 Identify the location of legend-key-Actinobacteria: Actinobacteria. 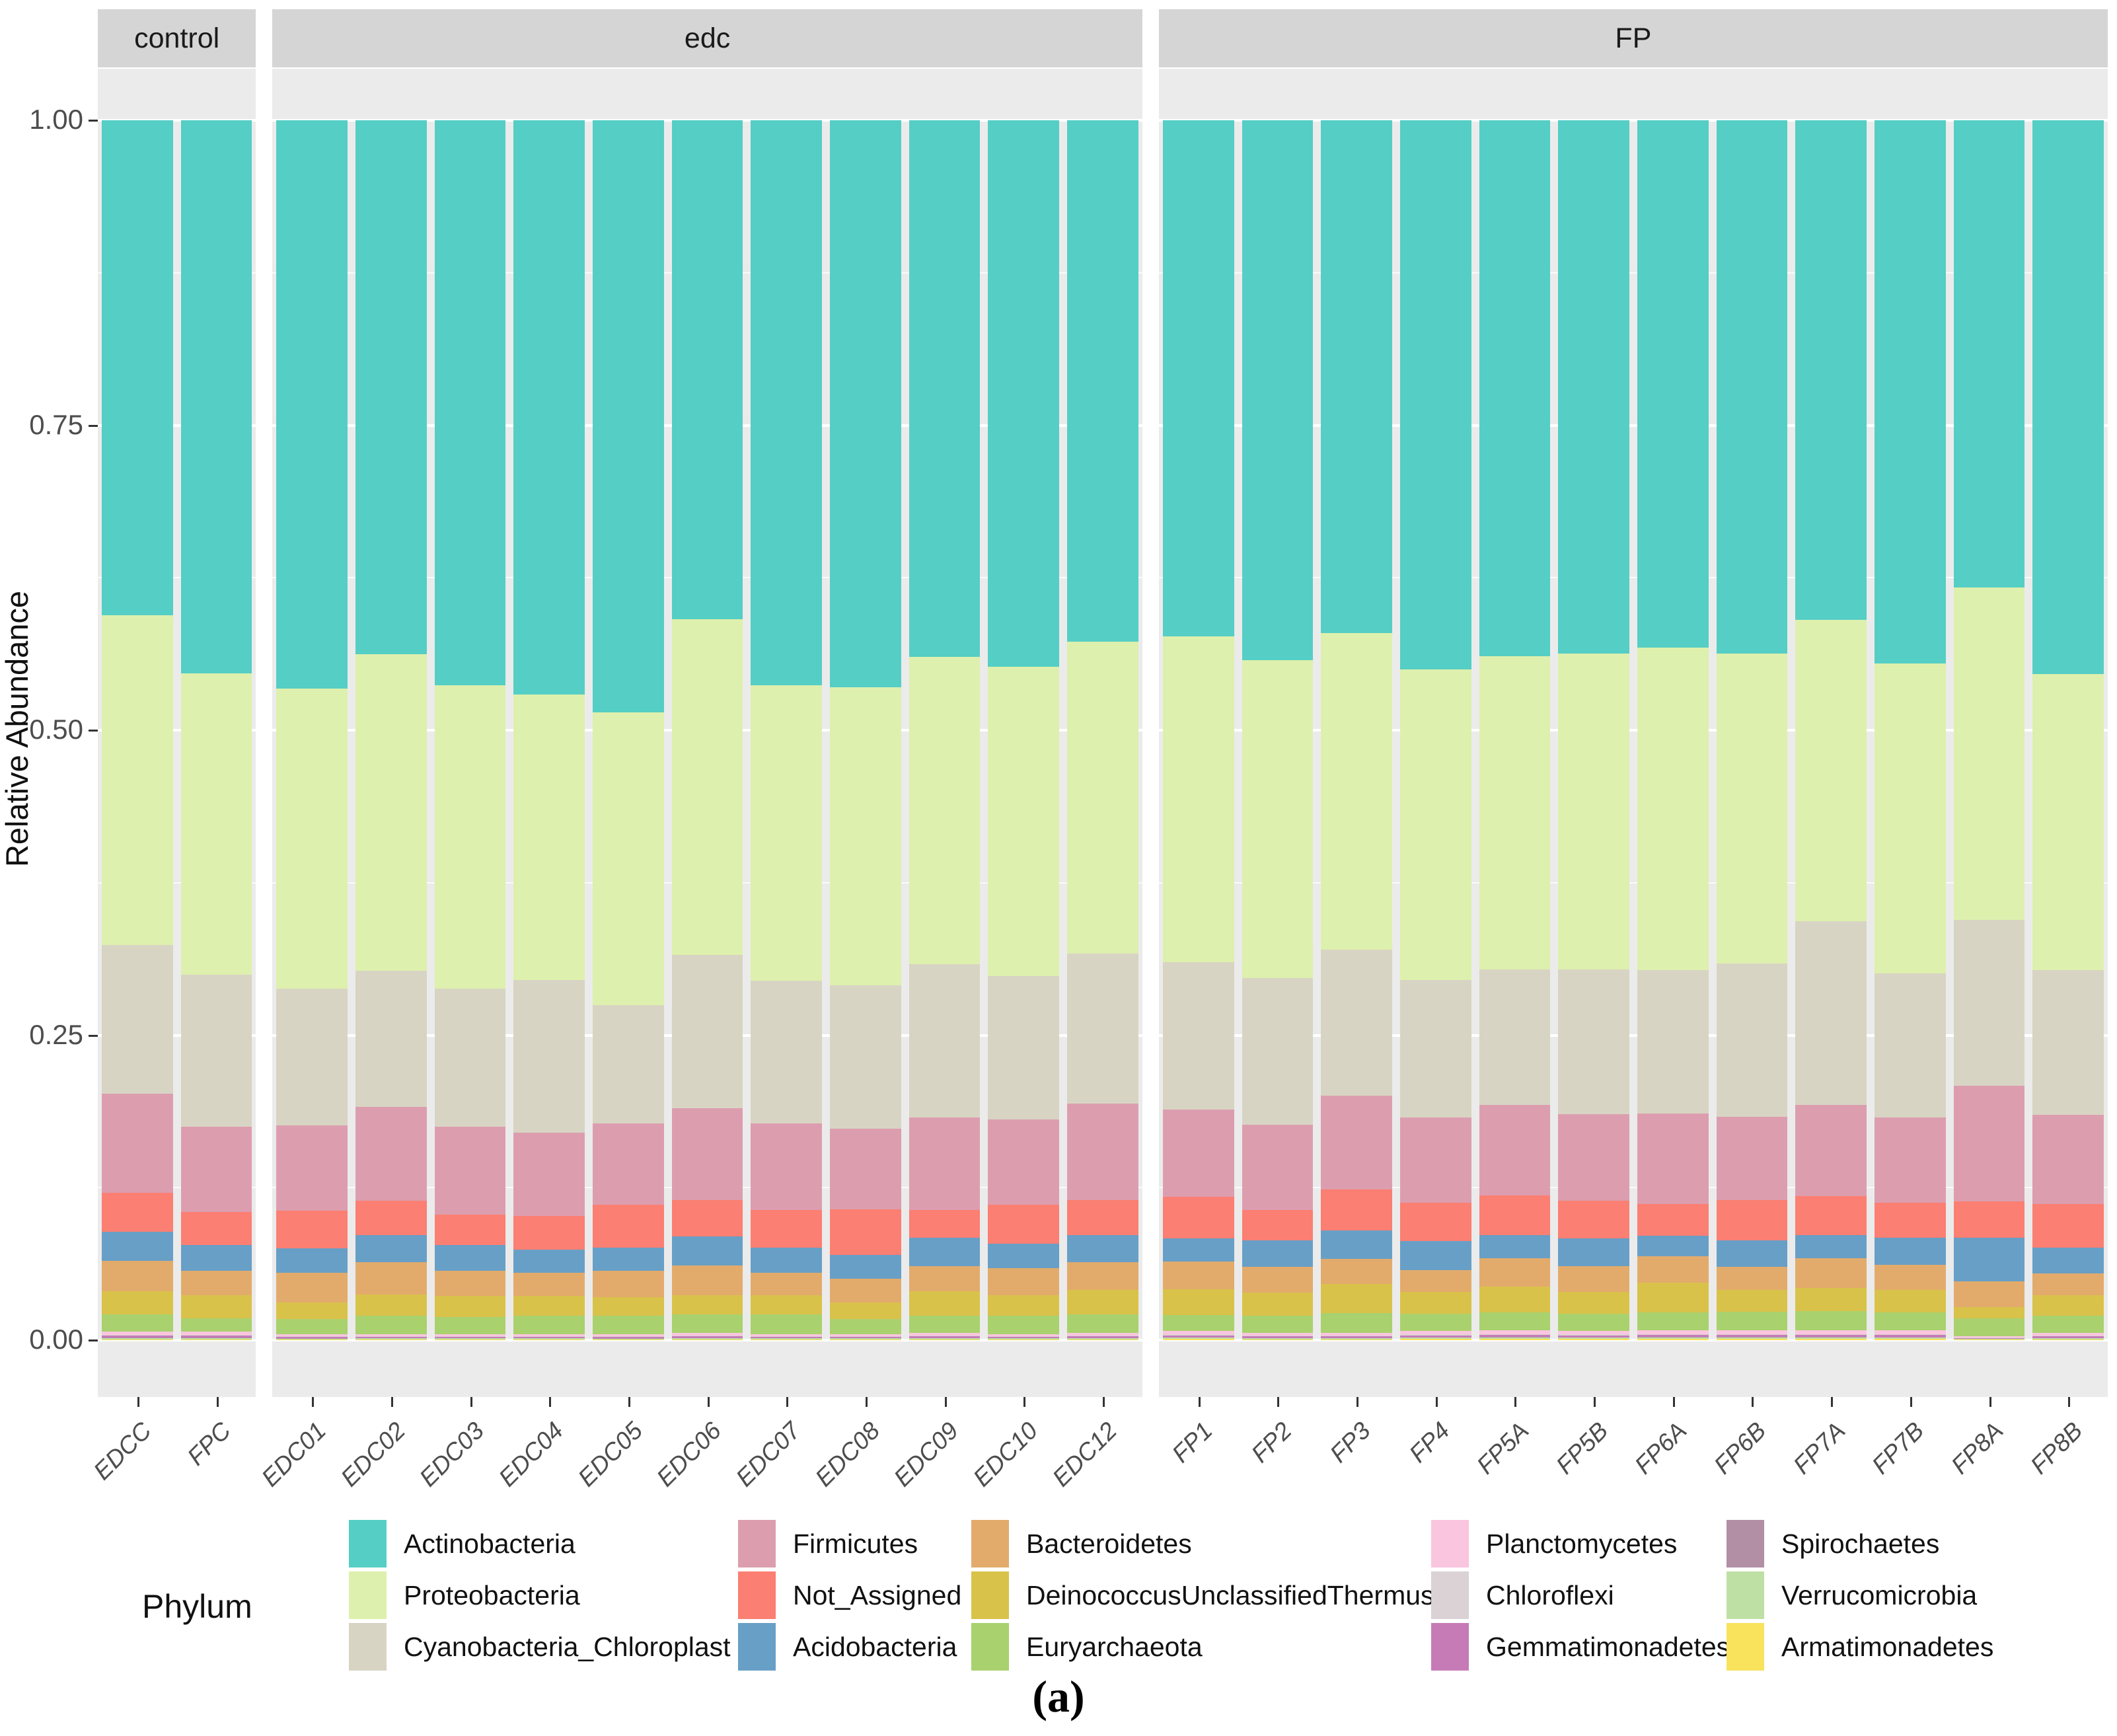
(540, 1543).